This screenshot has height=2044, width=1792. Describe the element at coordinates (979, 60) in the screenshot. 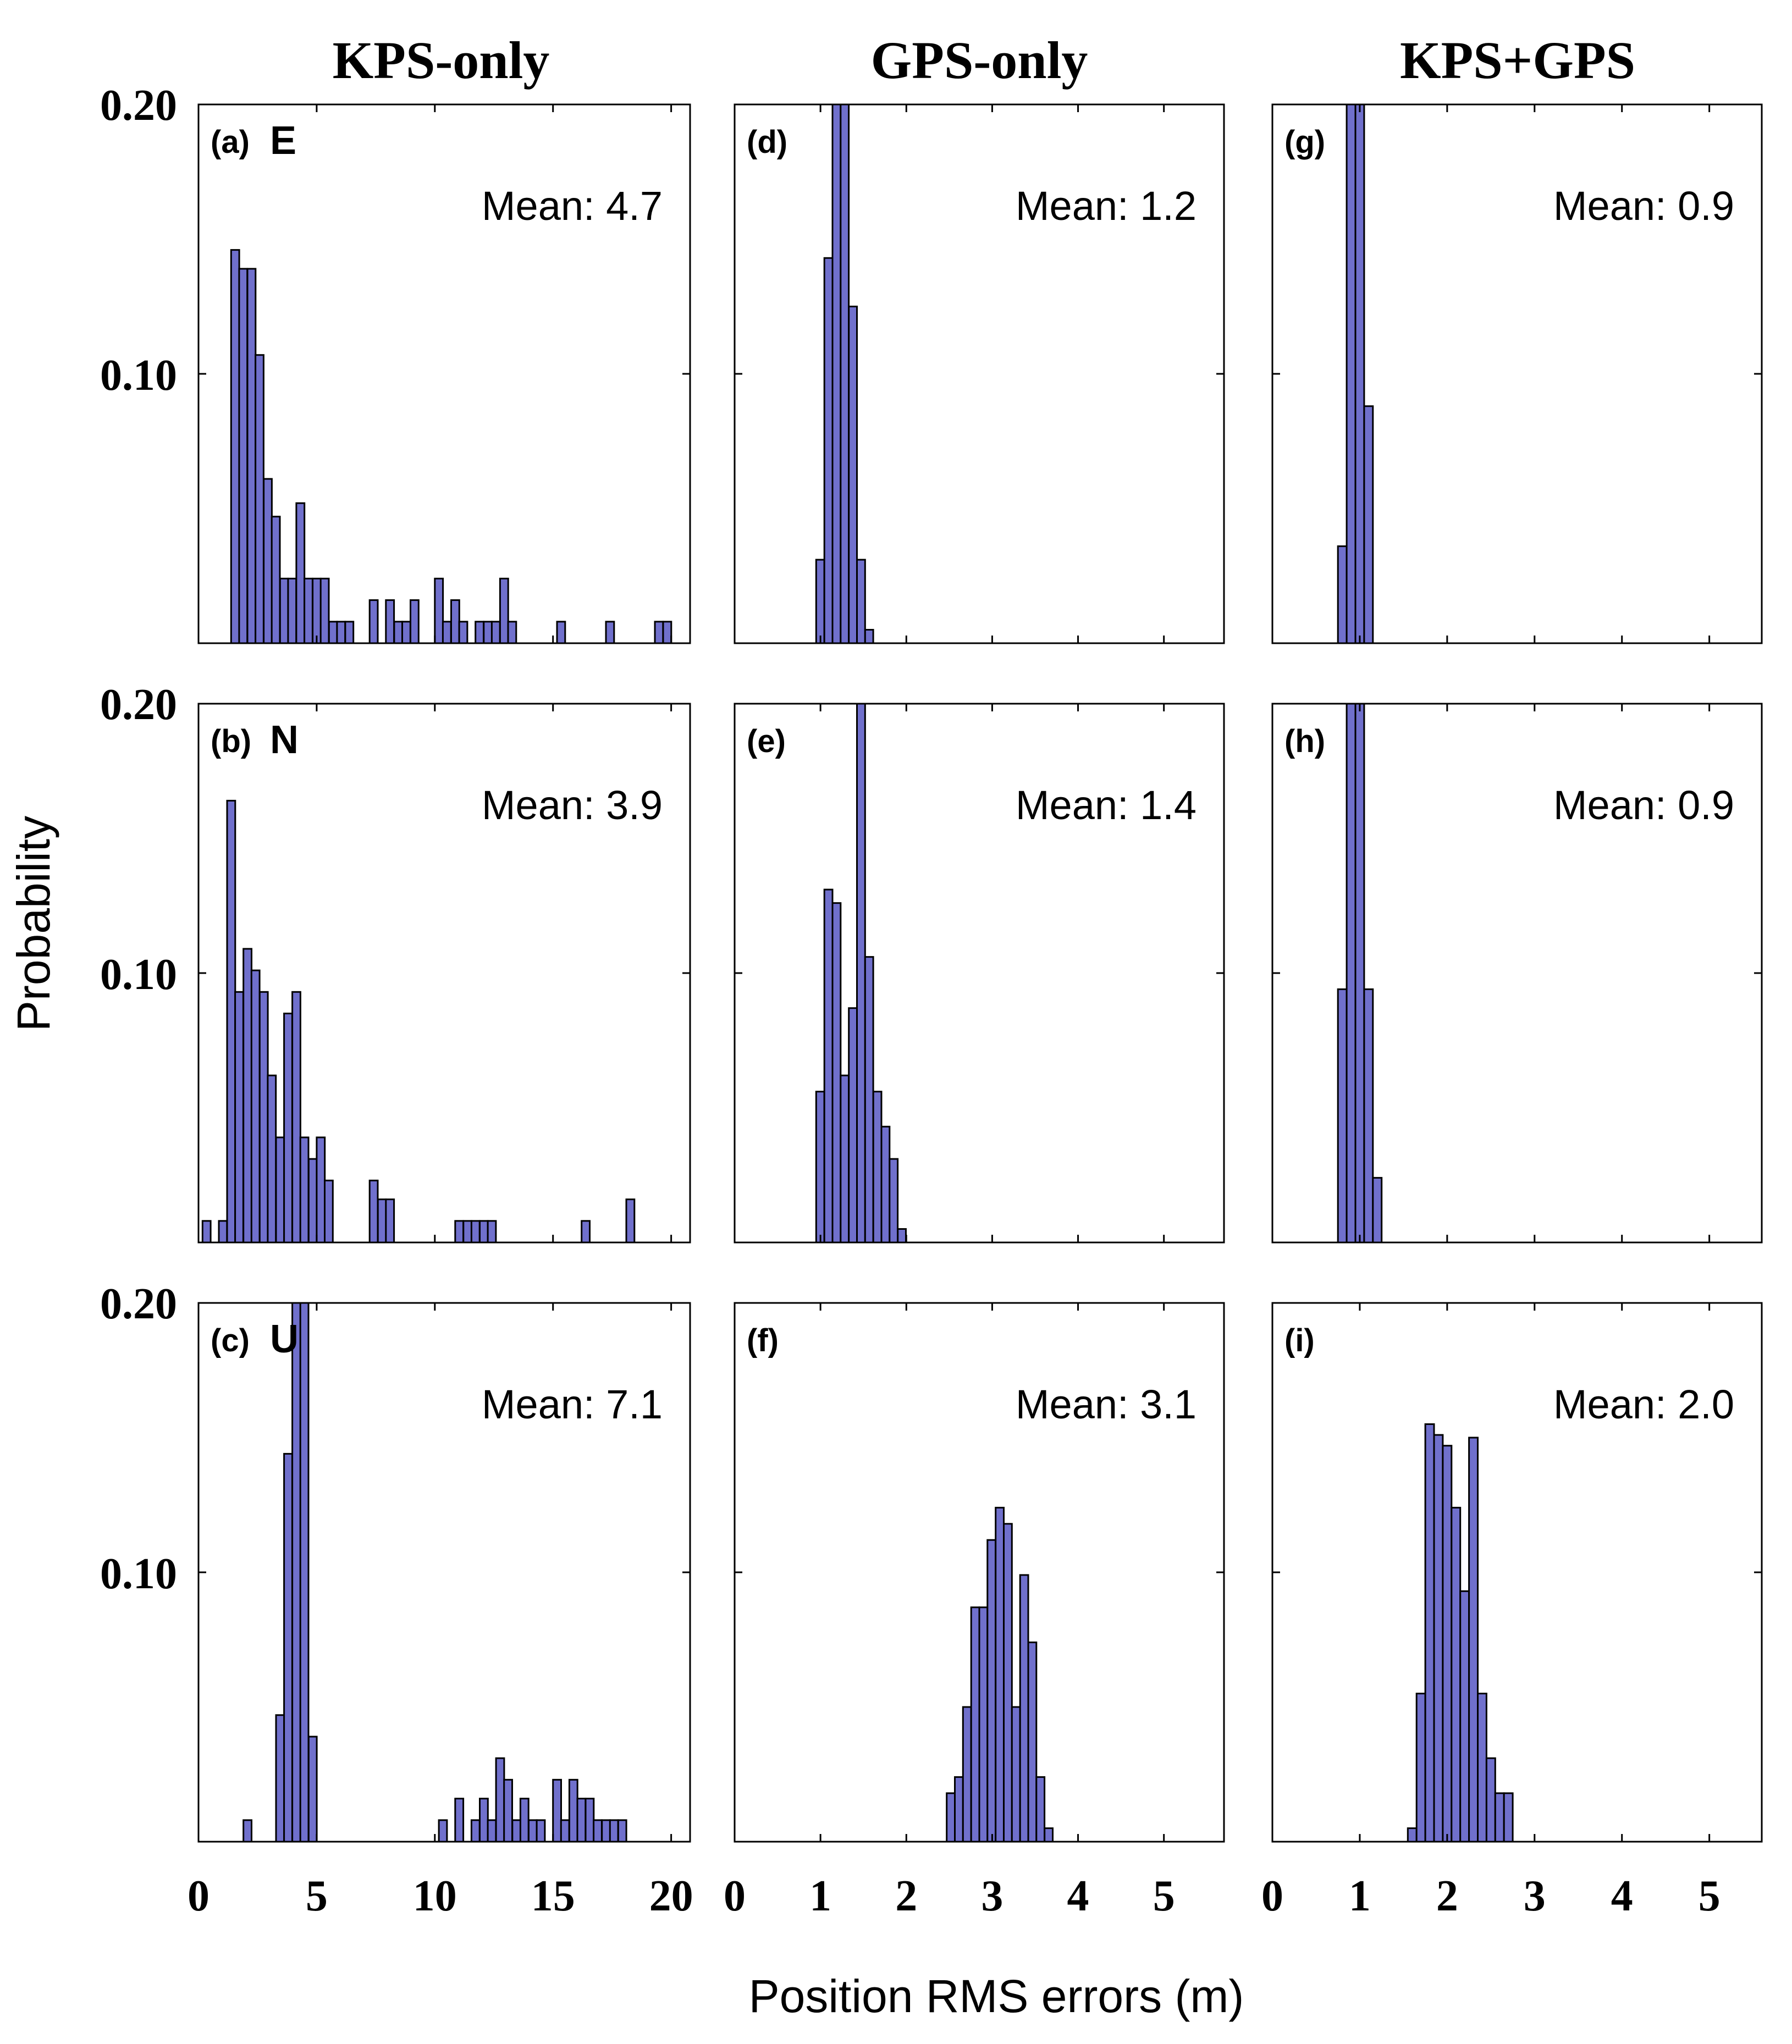

I see `column-title-gps-only: GPS-only` at that location.